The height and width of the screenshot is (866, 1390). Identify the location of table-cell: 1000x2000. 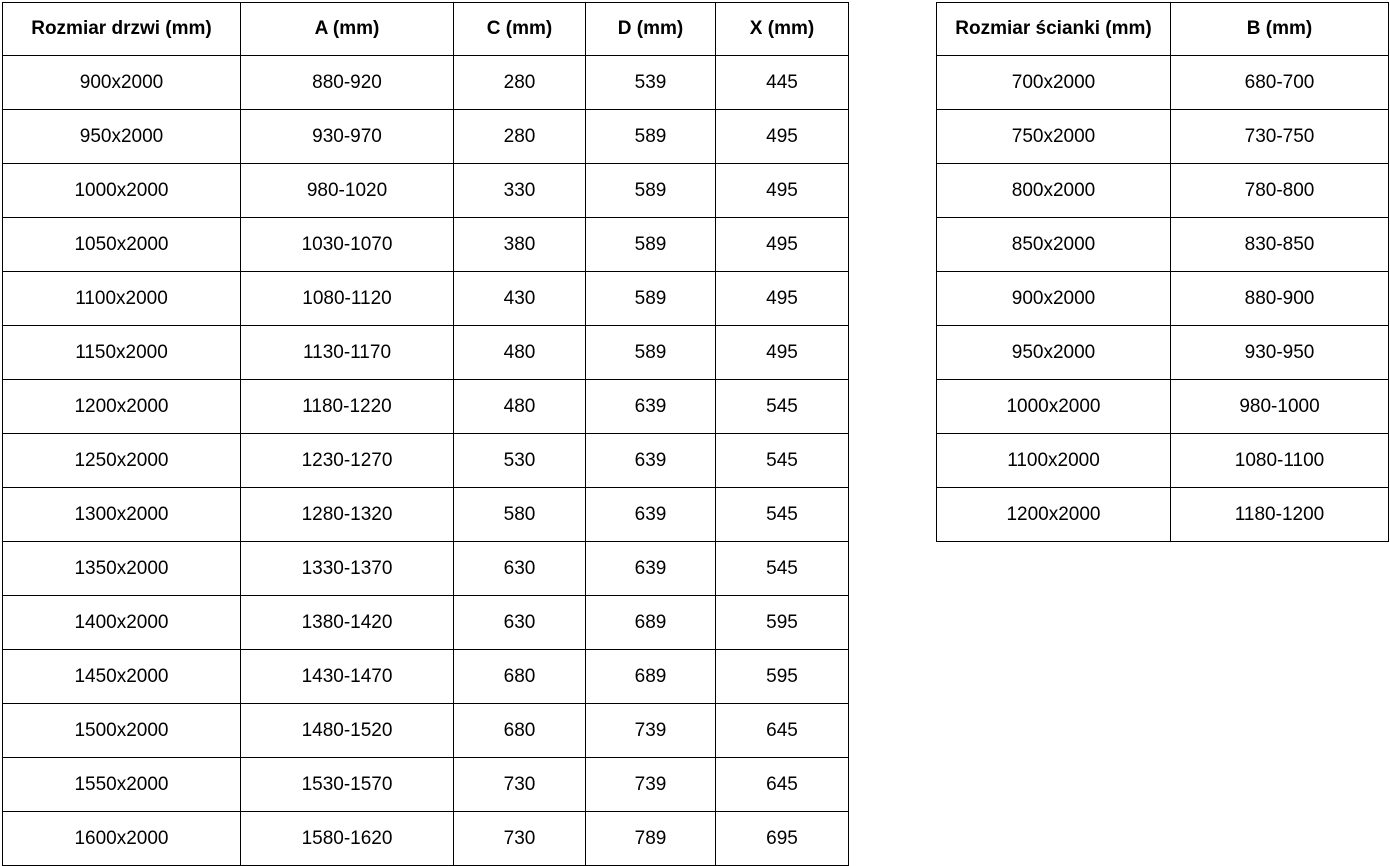
(1053, 406).